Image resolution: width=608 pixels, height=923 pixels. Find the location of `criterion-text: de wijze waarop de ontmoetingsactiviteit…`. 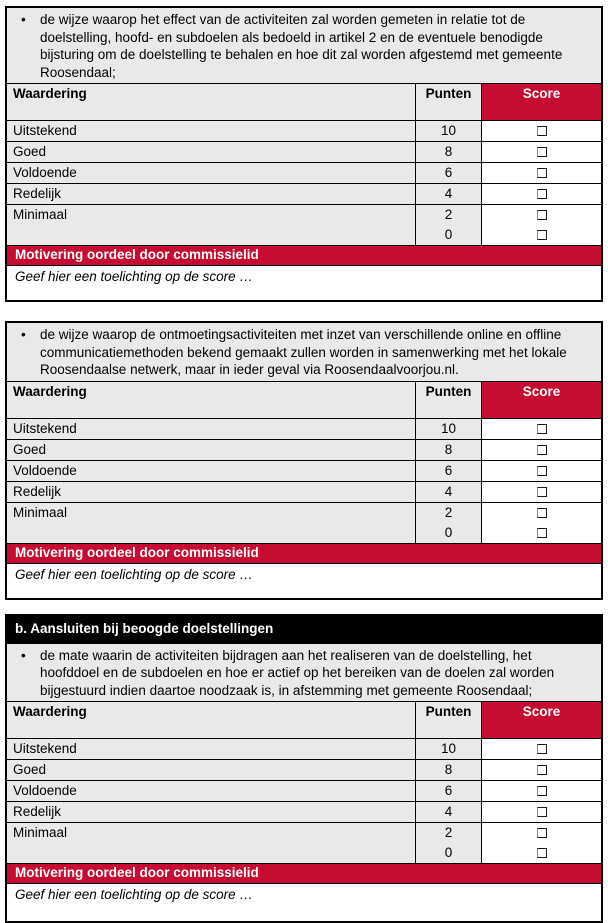

criterion-text: de wijze waarop de ontmoetingsactiviteit… is located at coordinates (315, 352).